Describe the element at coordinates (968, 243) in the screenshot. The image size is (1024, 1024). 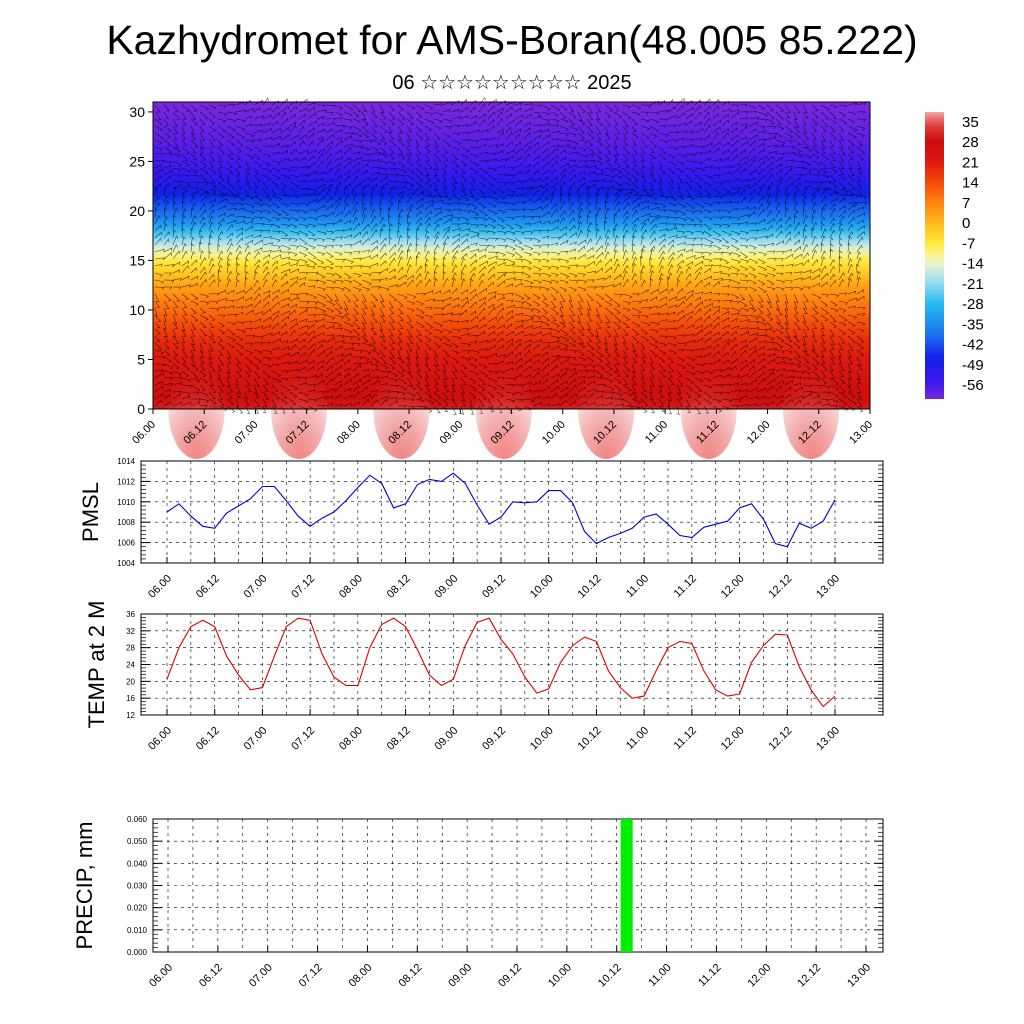
I see `colorbar-label: -7` at that location.